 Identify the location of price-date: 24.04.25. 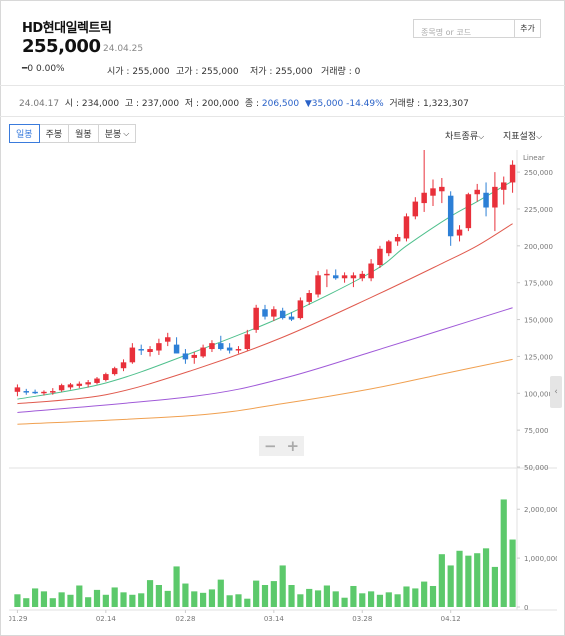
(123, 49).